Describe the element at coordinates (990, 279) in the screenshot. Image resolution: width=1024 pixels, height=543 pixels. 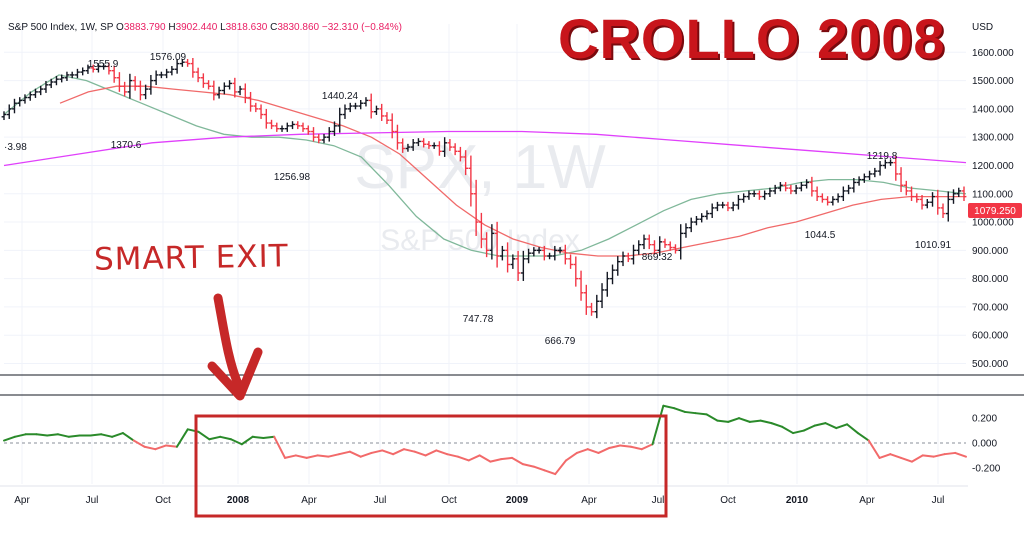
I see `price-axis-tick: 800.000` at that location.